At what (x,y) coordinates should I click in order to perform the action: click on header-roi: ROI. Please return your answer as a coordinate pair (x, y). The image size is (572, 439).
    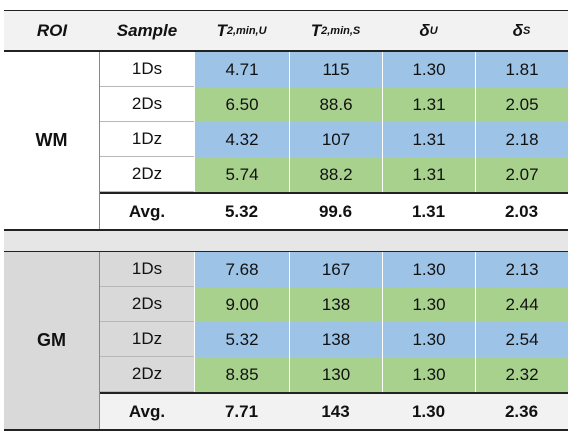
    Looking at the image, I should click on (52, 30).